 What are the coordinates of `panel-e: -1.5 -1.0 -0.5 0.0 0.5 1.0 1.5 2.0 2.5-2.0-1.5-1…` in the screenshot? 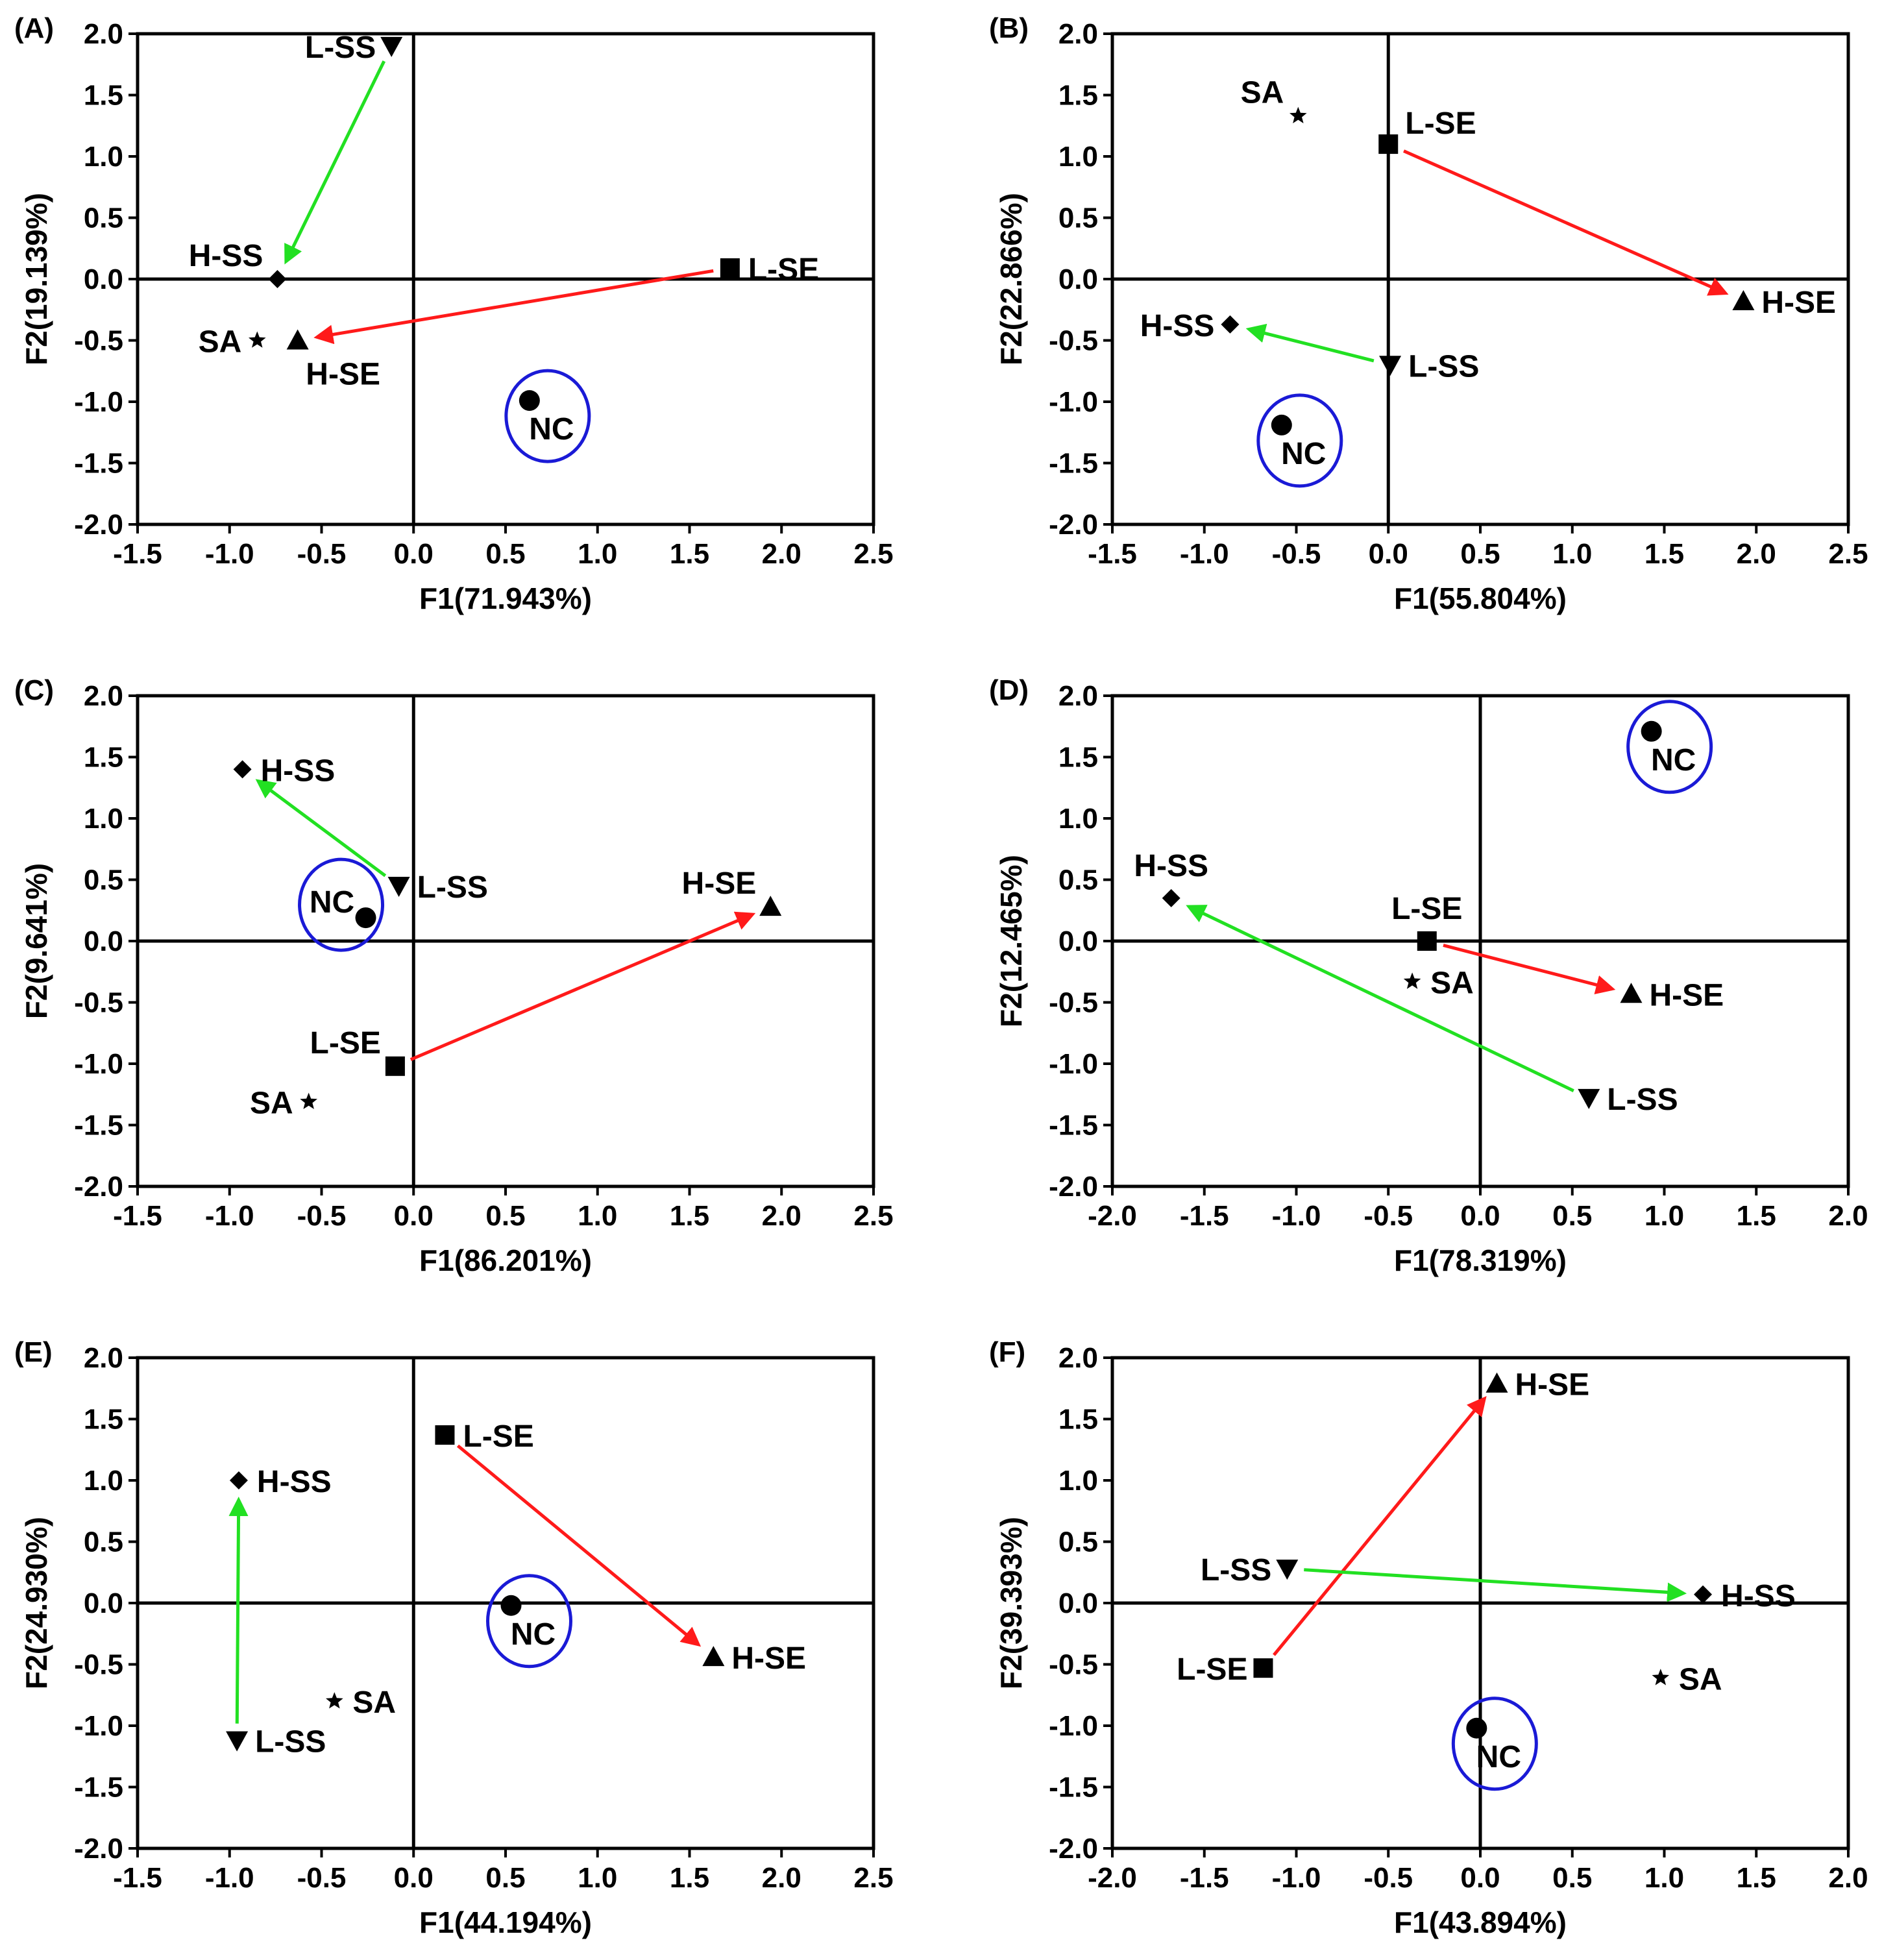 It's located at (454, 1637).